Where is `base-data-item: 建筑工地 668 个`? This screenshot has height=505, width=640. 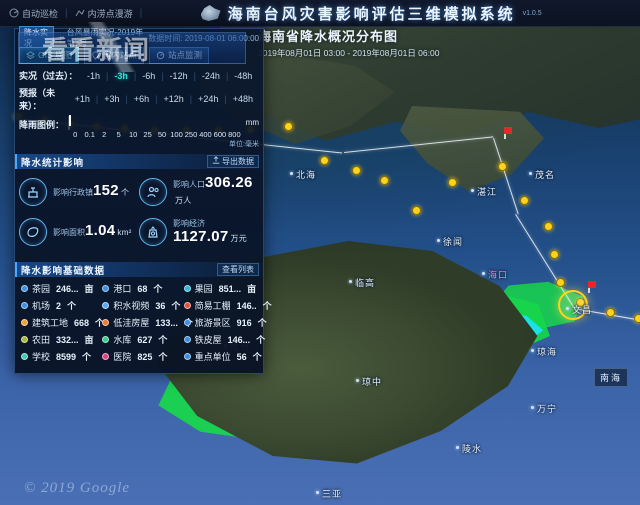
base-data-item: 建筑工地 668 个 is located at coordinates (60, 322).